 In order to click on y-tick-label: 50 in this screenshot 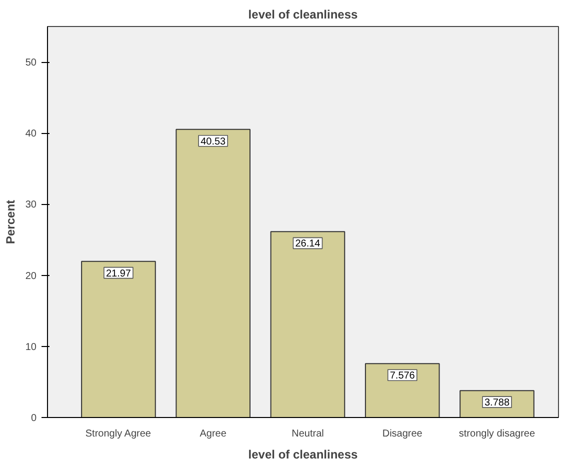, I will do `click(31, 63)`.